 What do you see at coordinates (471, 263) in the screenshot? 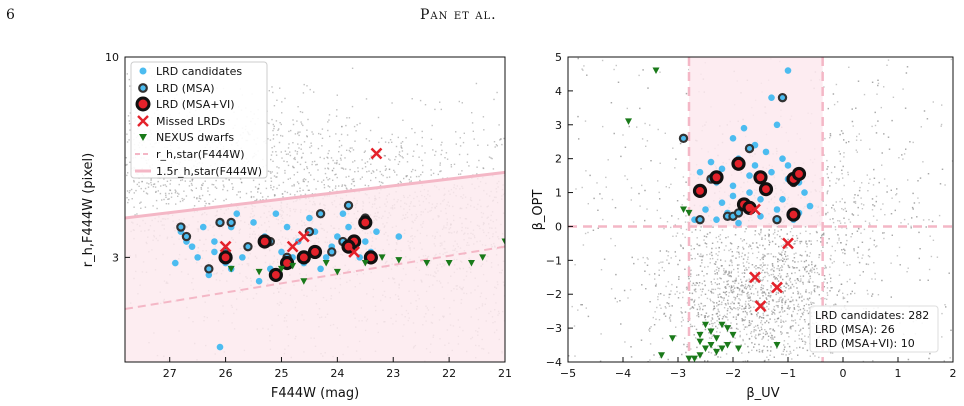
I see `left-nexus-dwarf-point` at bounding box center [471, 263].